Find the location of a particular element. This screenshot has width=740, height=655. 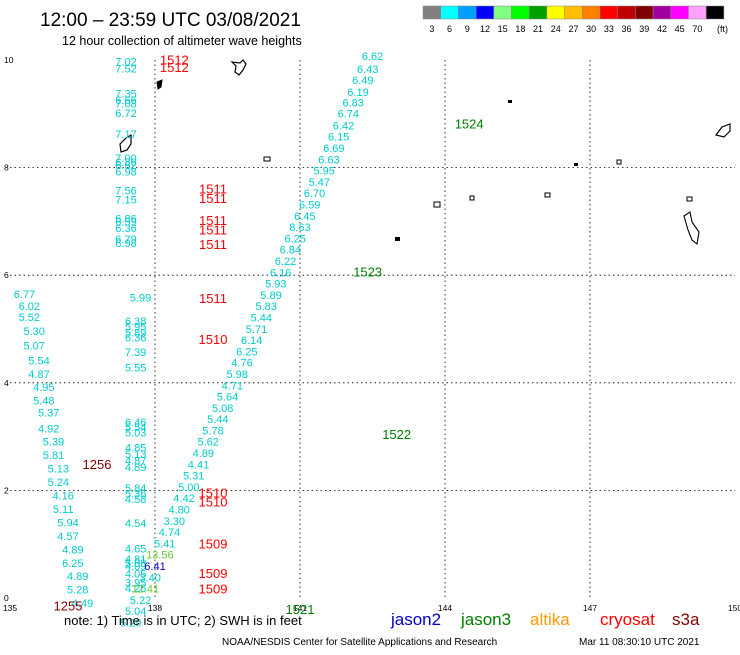

swh-value: 6.42 is located at coordinates (343, 126).